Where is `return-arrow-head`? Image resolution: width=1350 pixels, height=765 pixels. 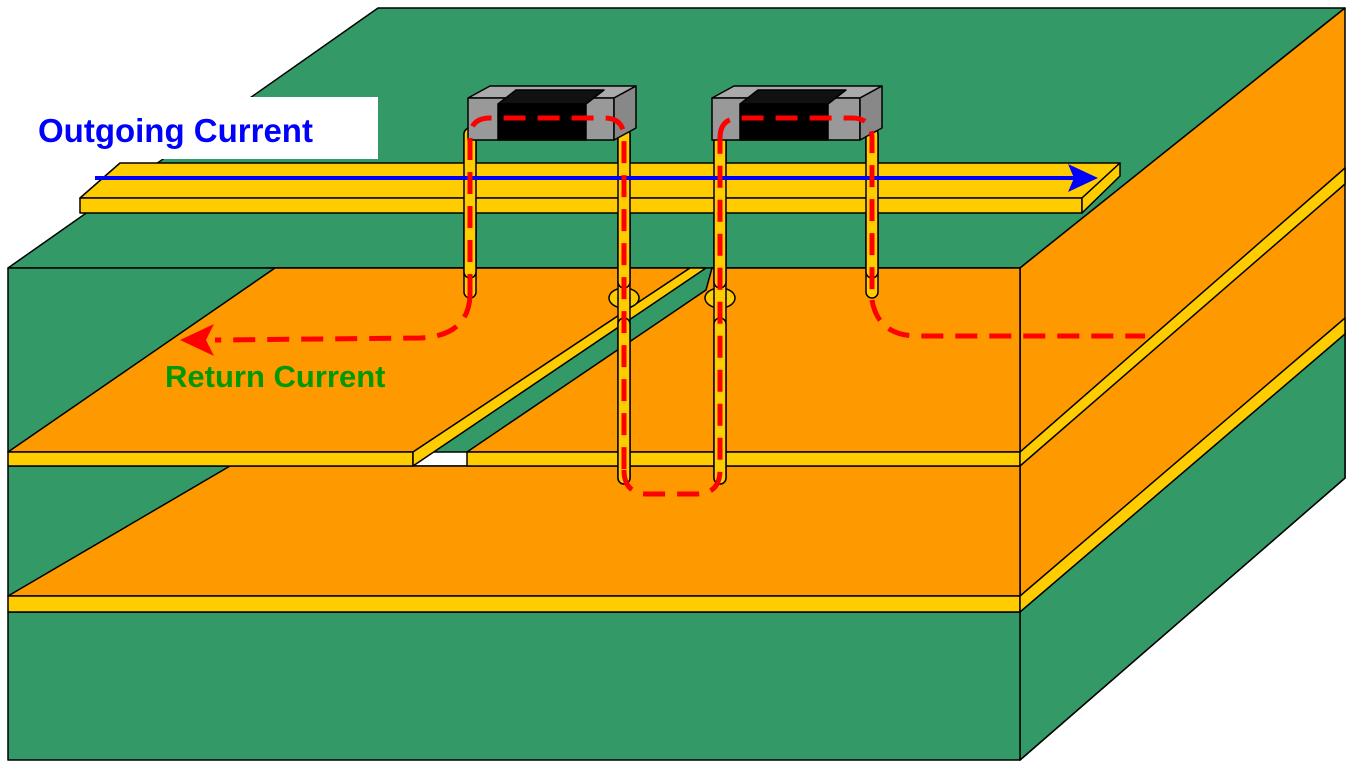
return-arrow-head is located at coordinates (197, 340).